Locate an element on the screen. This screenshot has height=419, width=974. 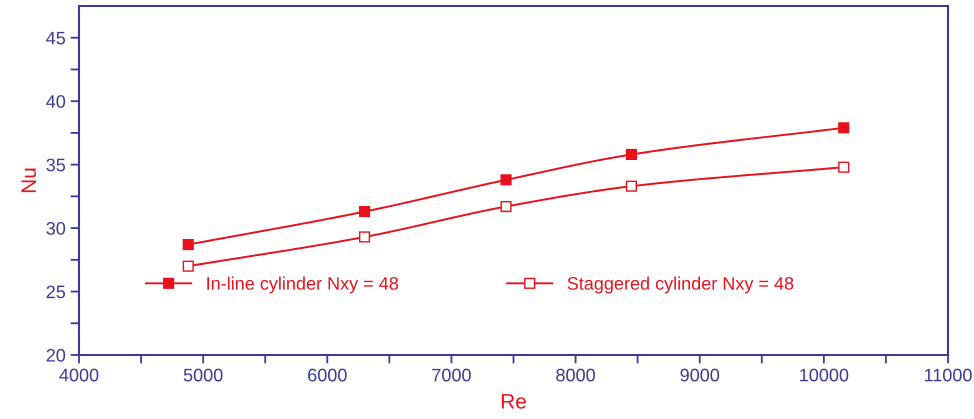
x-axis-title: Re is located at coordinates (514, 401).